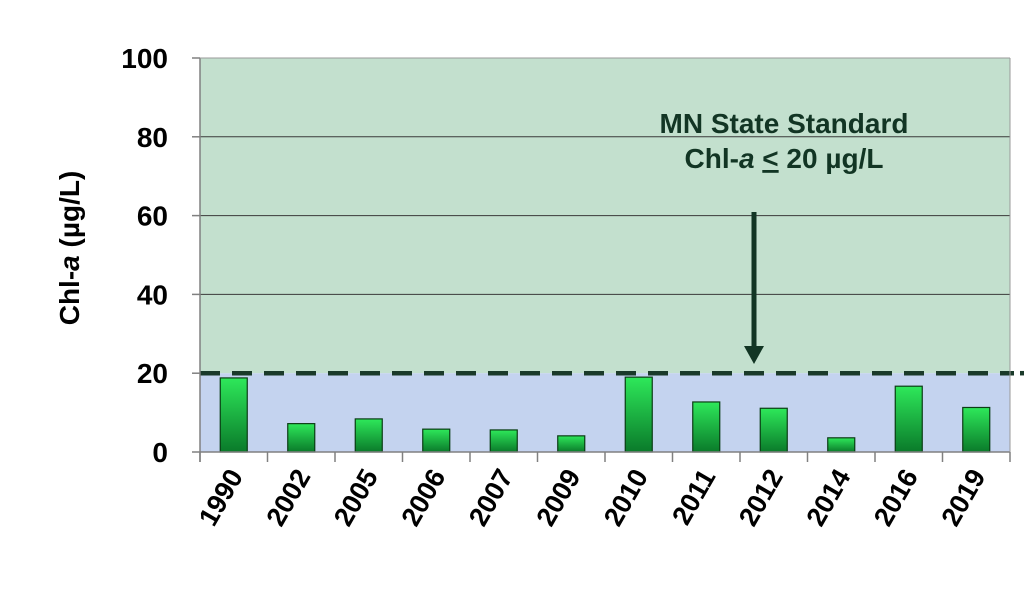 Image resolution: width=1024 pixels, height=589 pixels. I want to click on x-tick-label-2002: 2002, so click(288, 497).